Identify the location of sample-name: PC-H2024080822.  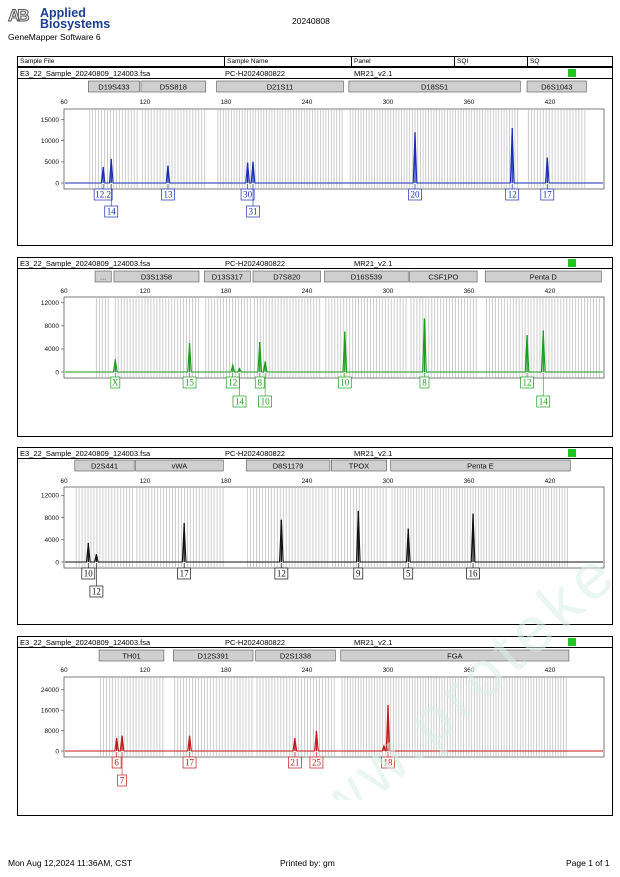
(255, 73).